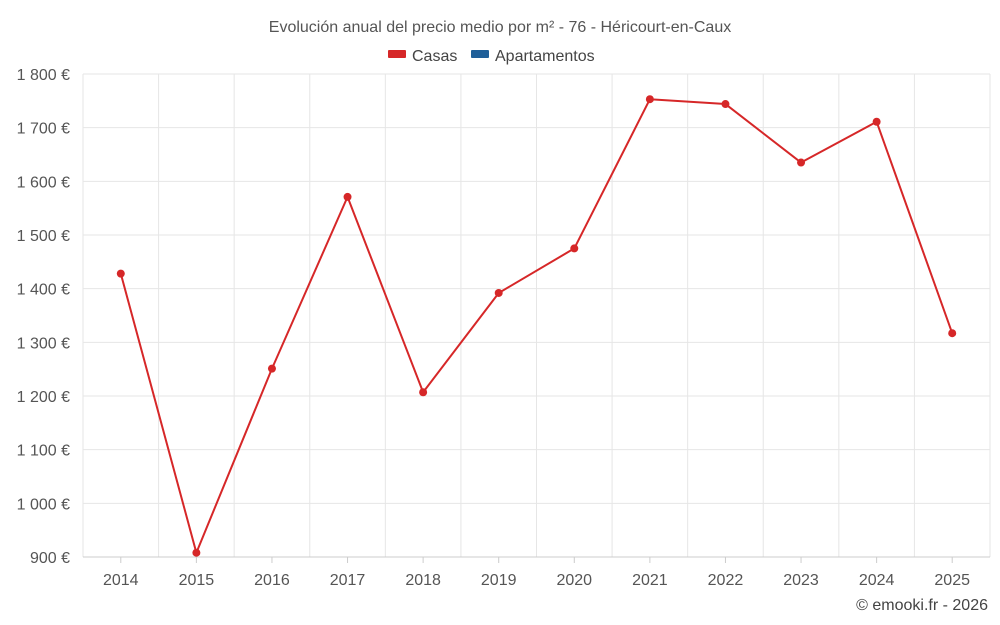  What do you see at coordinates (876, 121) in the screenshot?
I see `data-point-casas-2024` at bounding box center [876, 121].